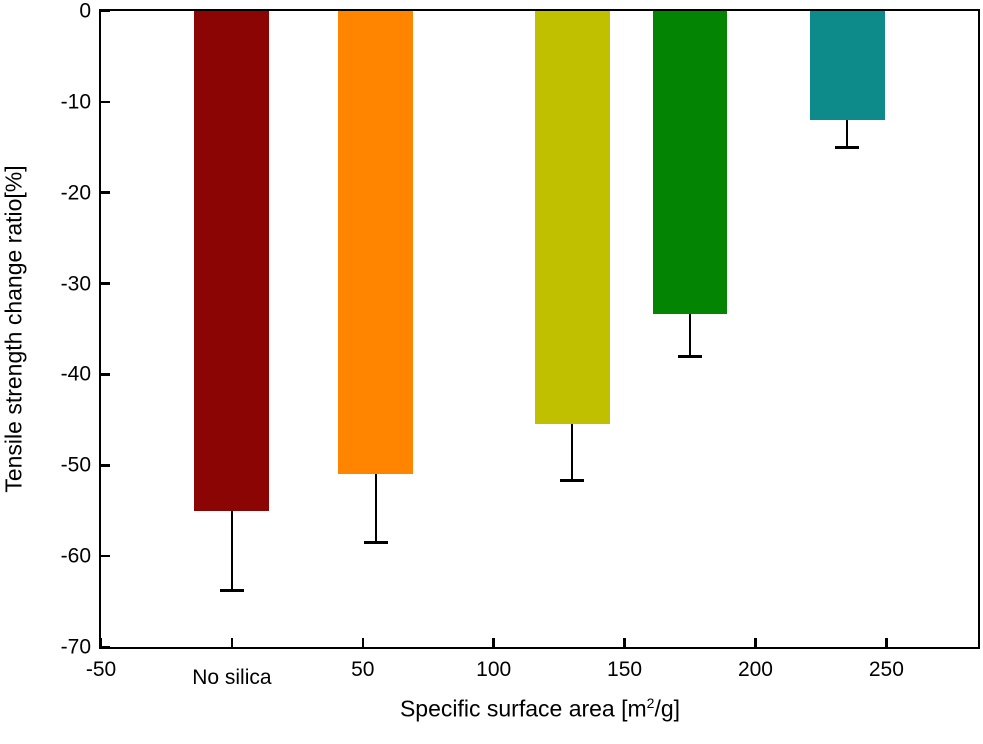  What do you see at coordinates (75, 556) in the screenshot?
I see `y-tick-label-6: -60` at bounding box center [75, 556].